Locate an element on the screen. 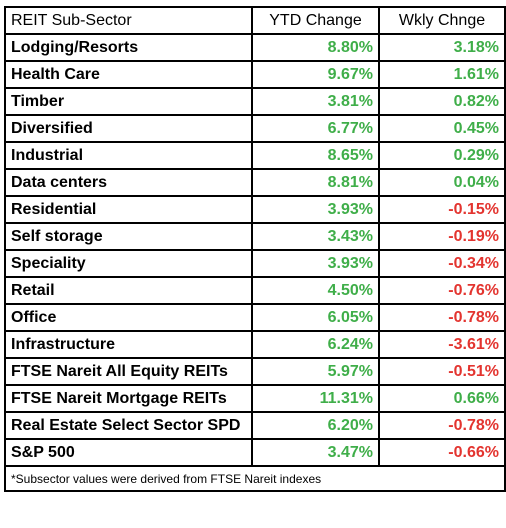 Image resolution: width=506 pixels, height=528 pixels. wkly-change-cell: 0.82% is located at coordinates (442, 101).